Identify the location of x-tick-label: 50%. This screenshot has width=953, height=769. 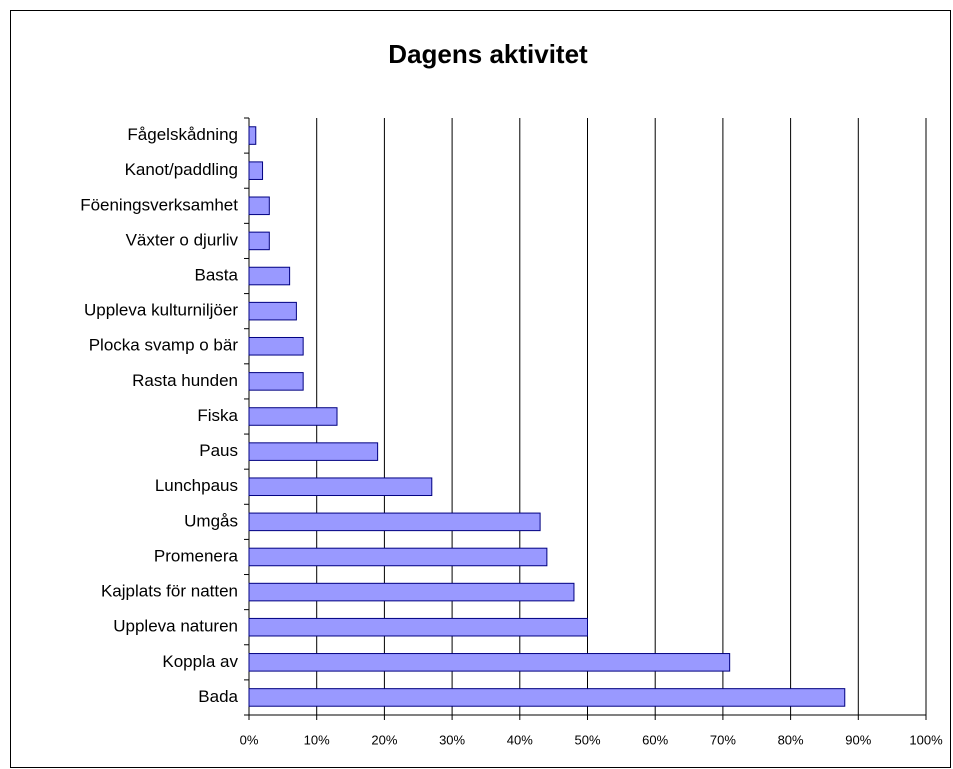
(587, 739).